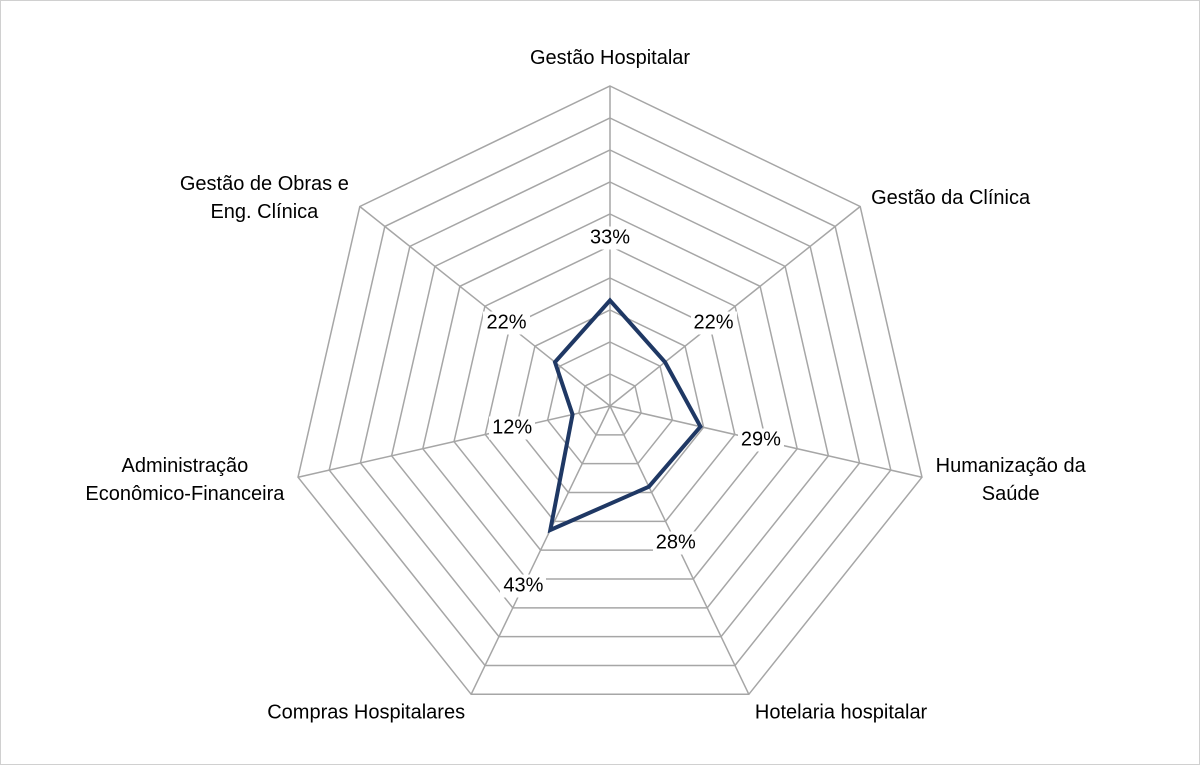 This screenshot has height=765, width=1200. I want to click on category-label: Administração Econômico-Financeira, so click(185, 480).